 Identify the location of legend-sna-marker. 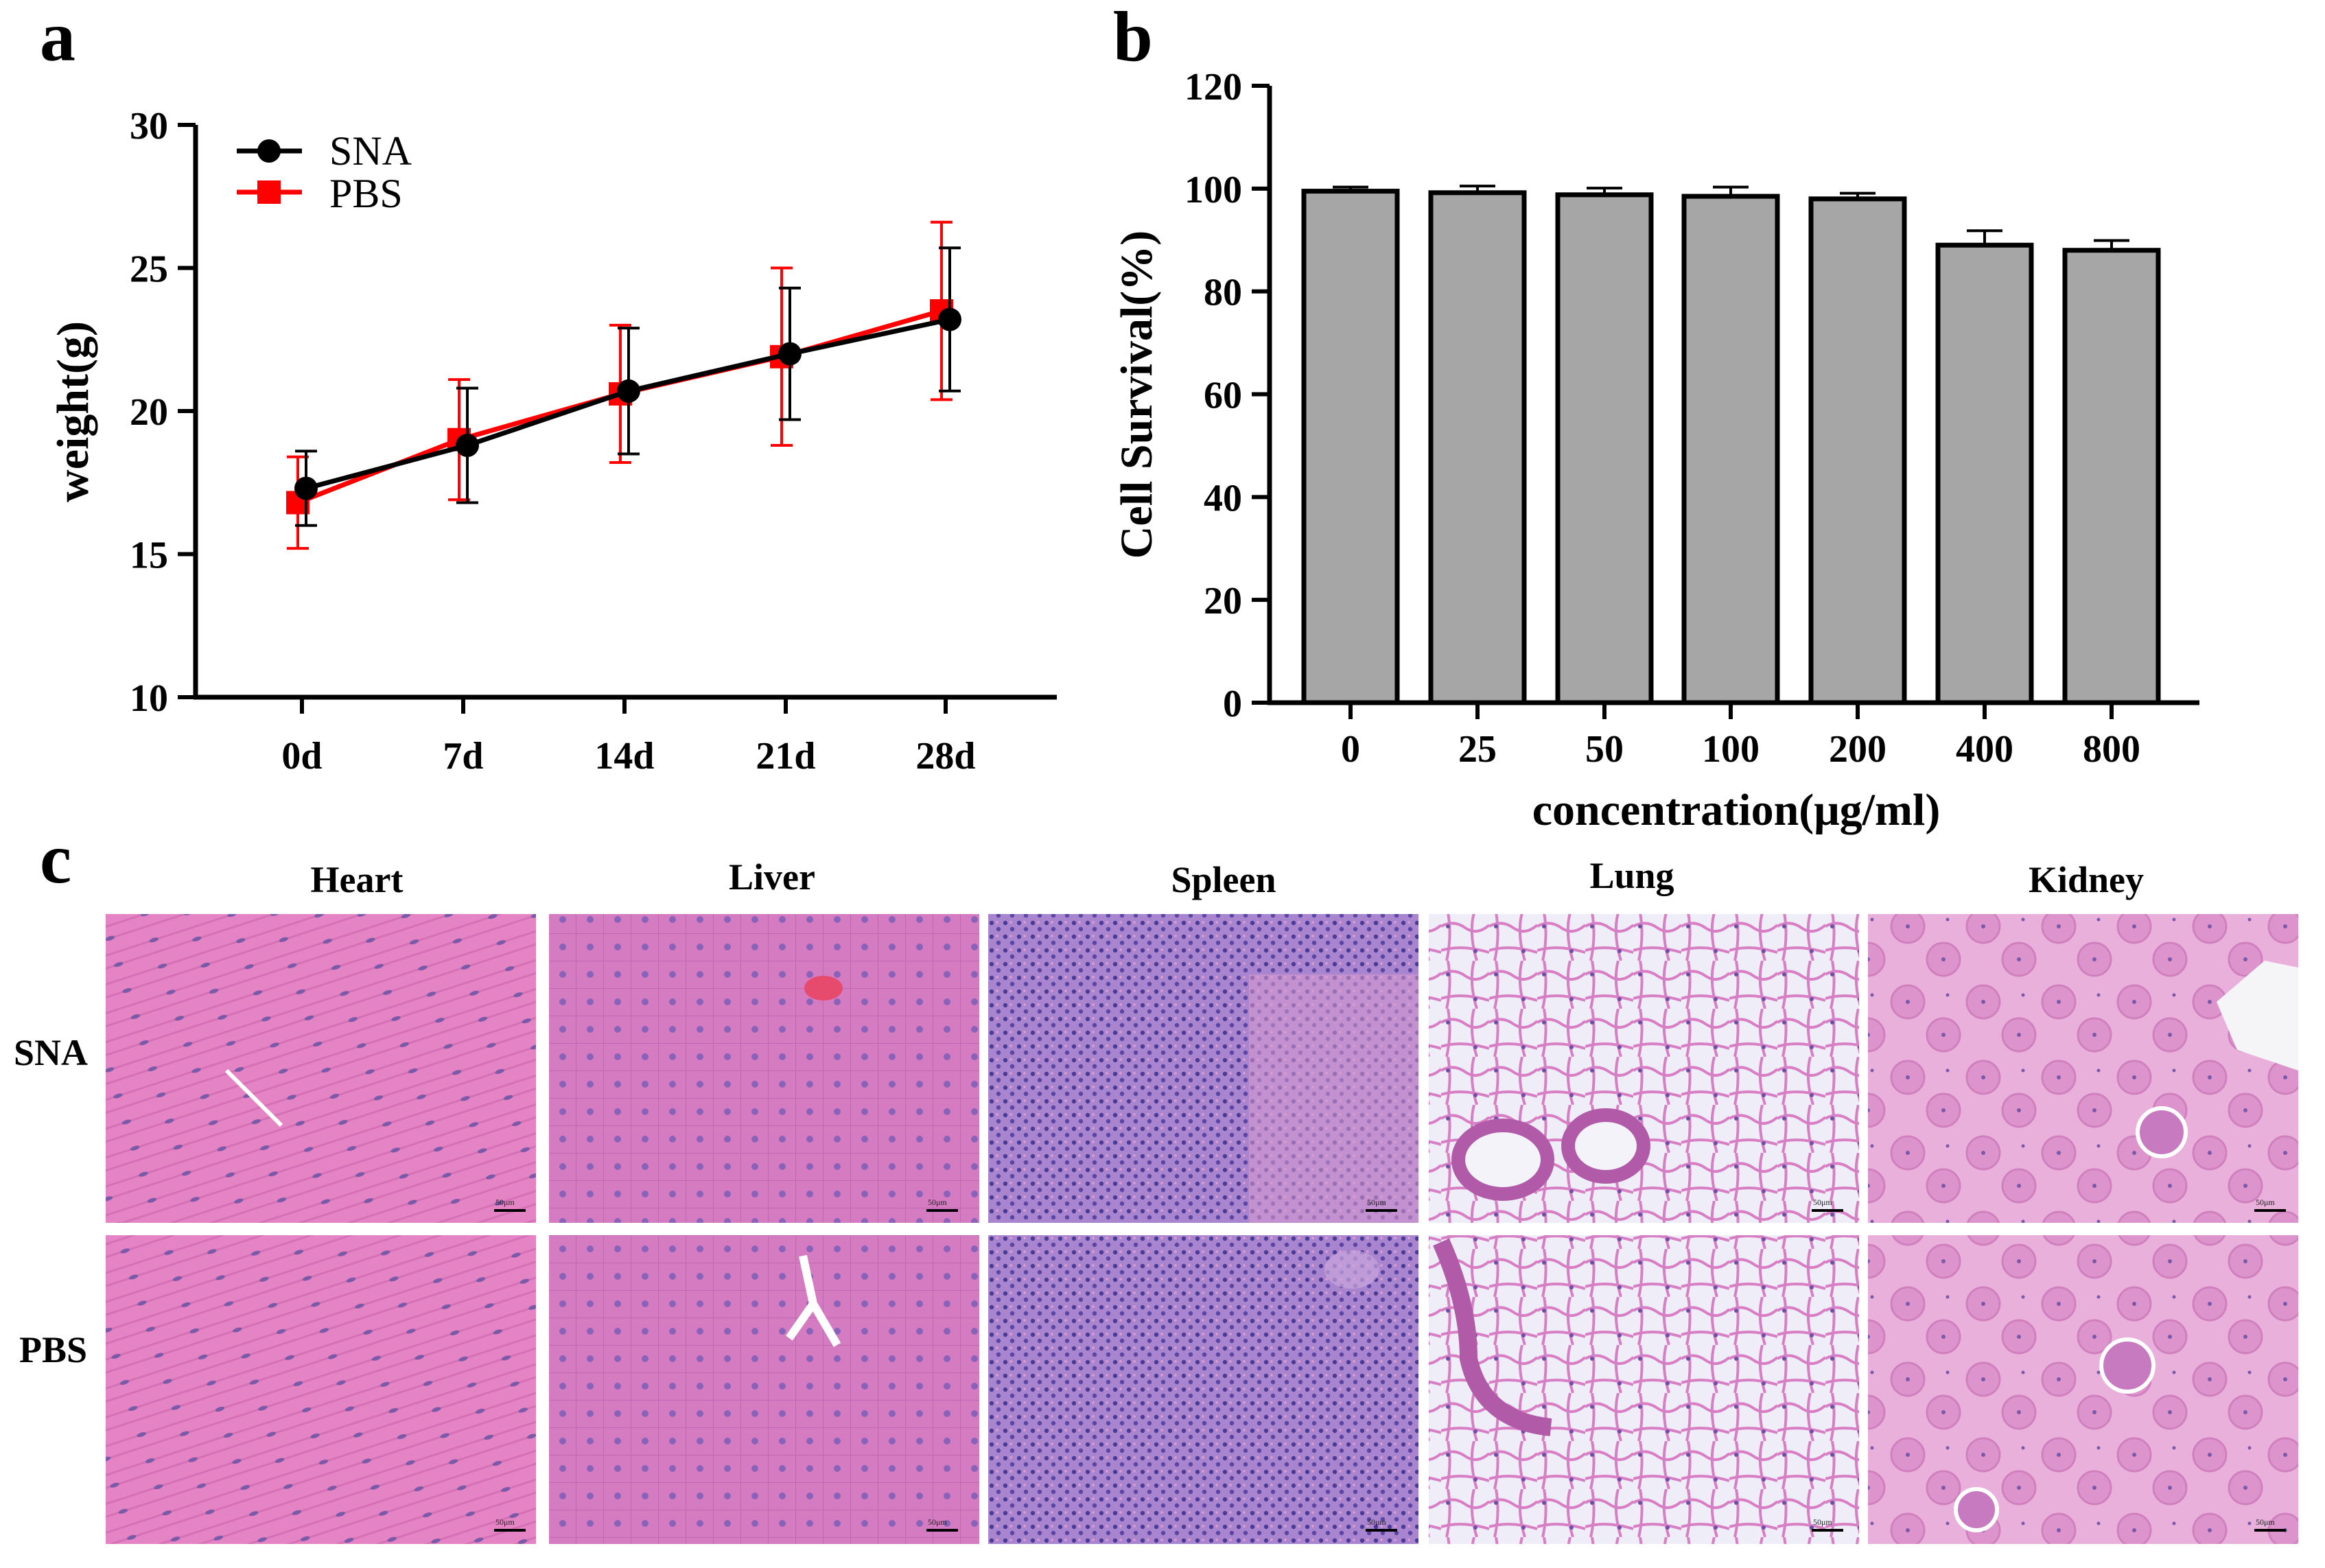
(269, 151).